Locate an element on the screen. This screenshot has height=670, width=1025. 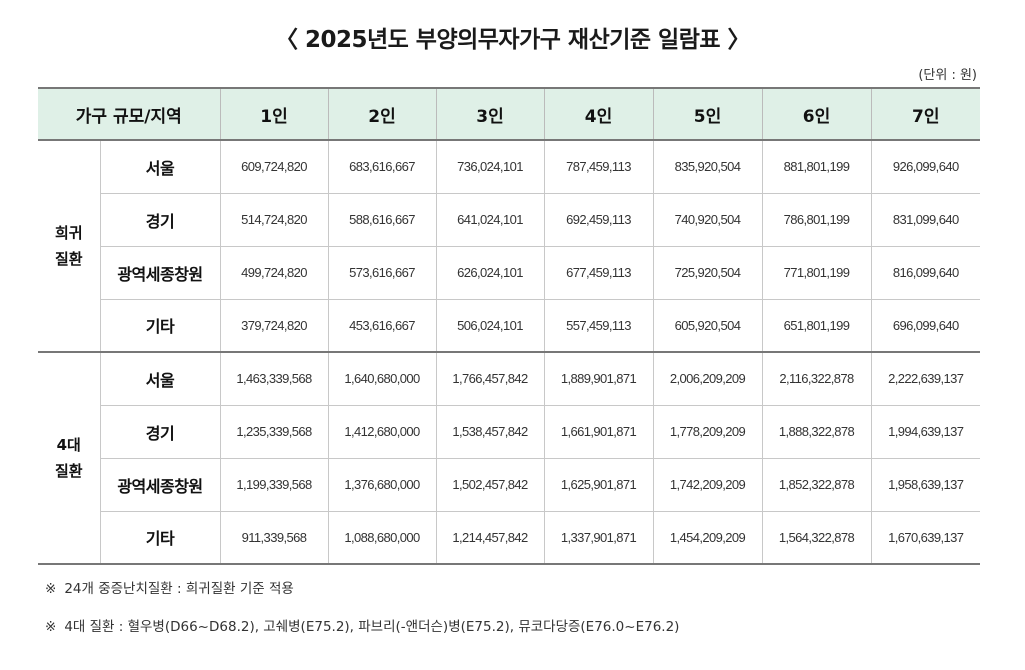
header-col-6: 6인 is located at coordinates (816, 114).